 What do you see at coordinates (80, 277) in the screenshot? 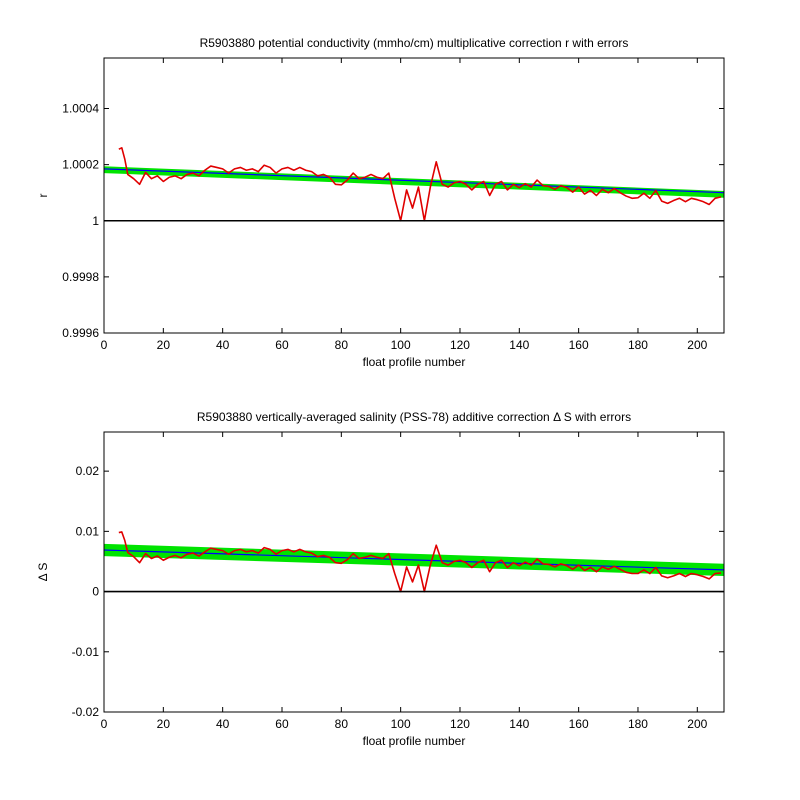
I see `y-tick-label: 0.9998` at bounding box center [80, 277].